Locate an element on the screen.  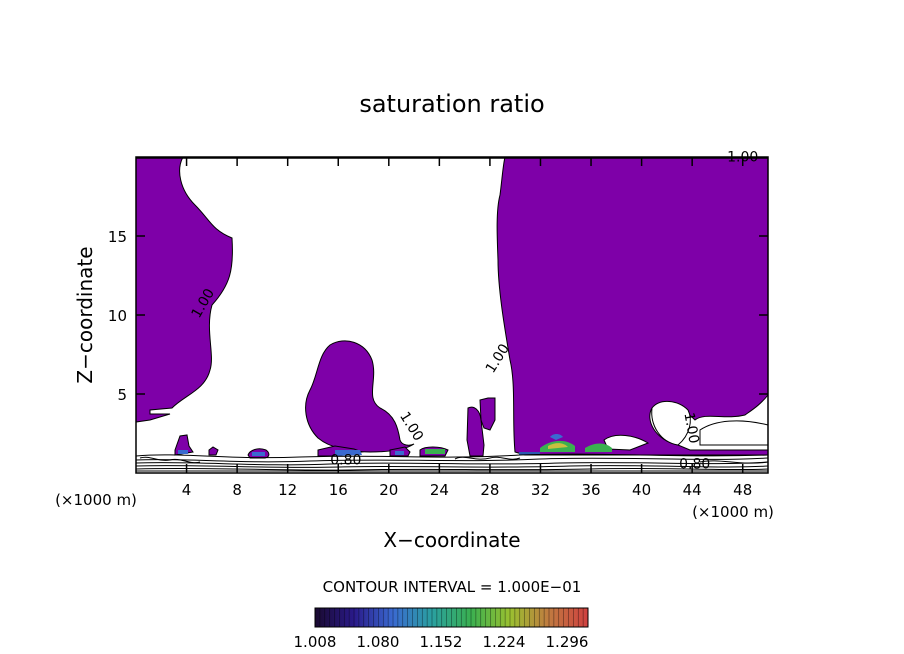
x-tick-label: 8 is located at coordinates (237, 490).